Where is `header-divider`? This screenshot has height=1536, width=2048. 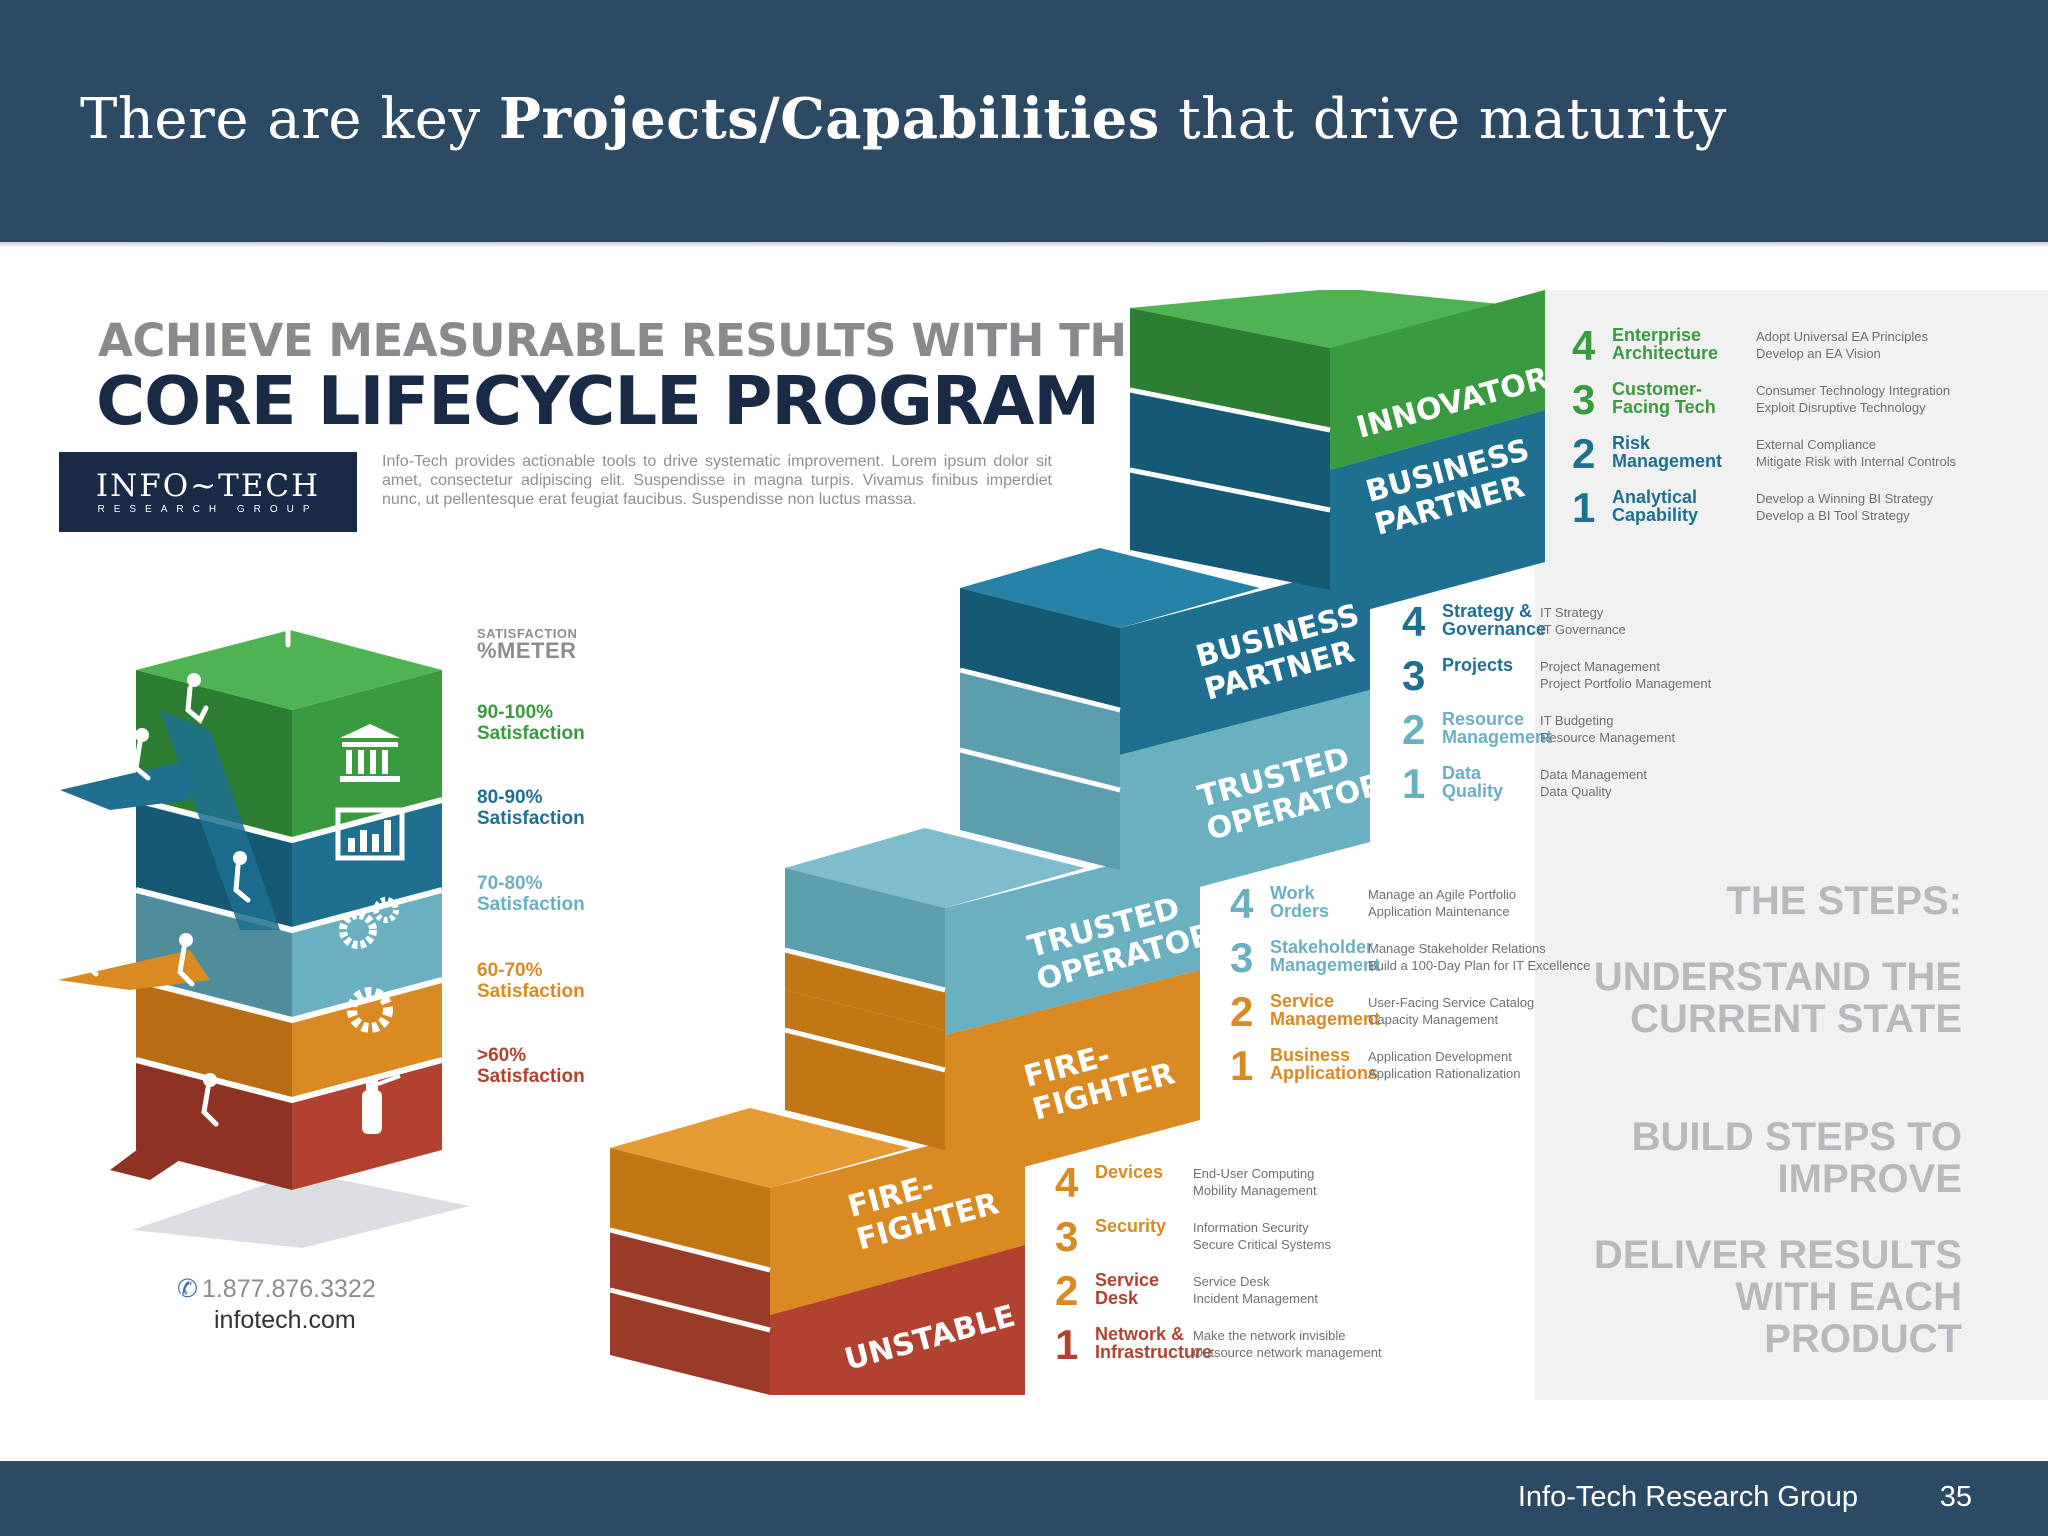
header-divider is located at coordinates (1024, 245).